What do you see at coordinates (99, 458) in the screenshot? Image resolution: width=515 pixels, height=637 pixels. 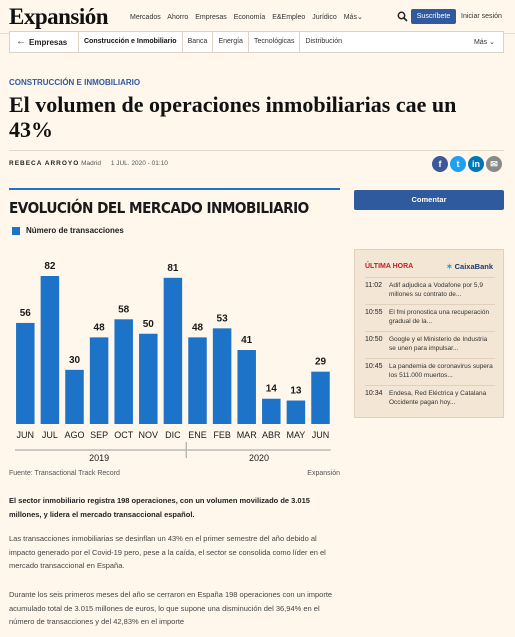 I see `year-label: 2019` at bounding box center [99, 458].